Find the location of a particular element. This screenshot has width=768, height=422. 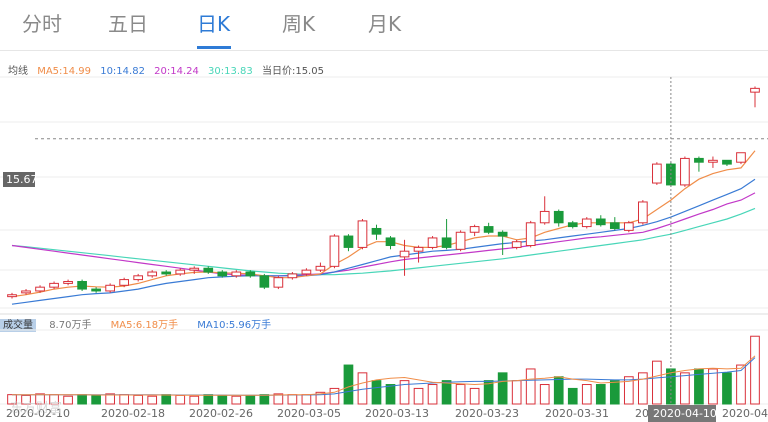

ma5-legend: MA5:14.99 is located at coordinates (64, 71).